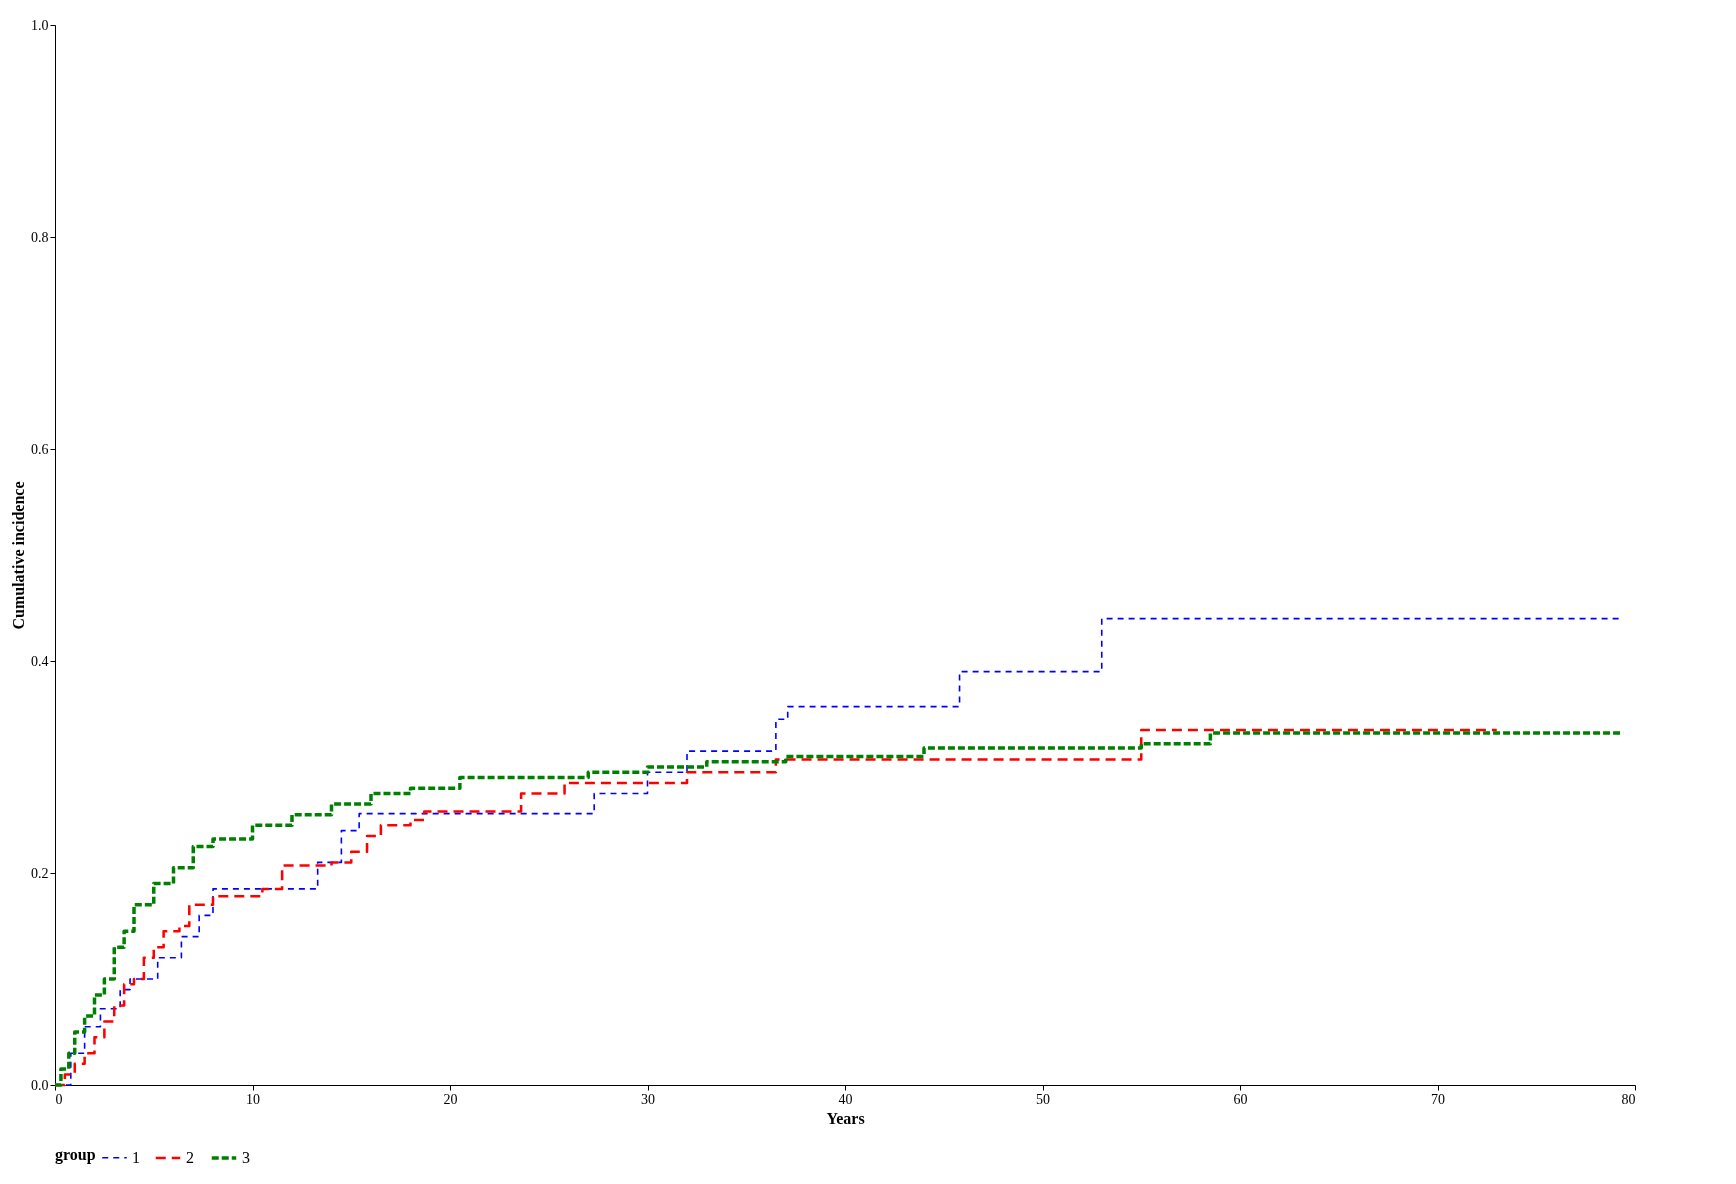  I want to click on y-tick-label: 0.8, so click(40, 237).